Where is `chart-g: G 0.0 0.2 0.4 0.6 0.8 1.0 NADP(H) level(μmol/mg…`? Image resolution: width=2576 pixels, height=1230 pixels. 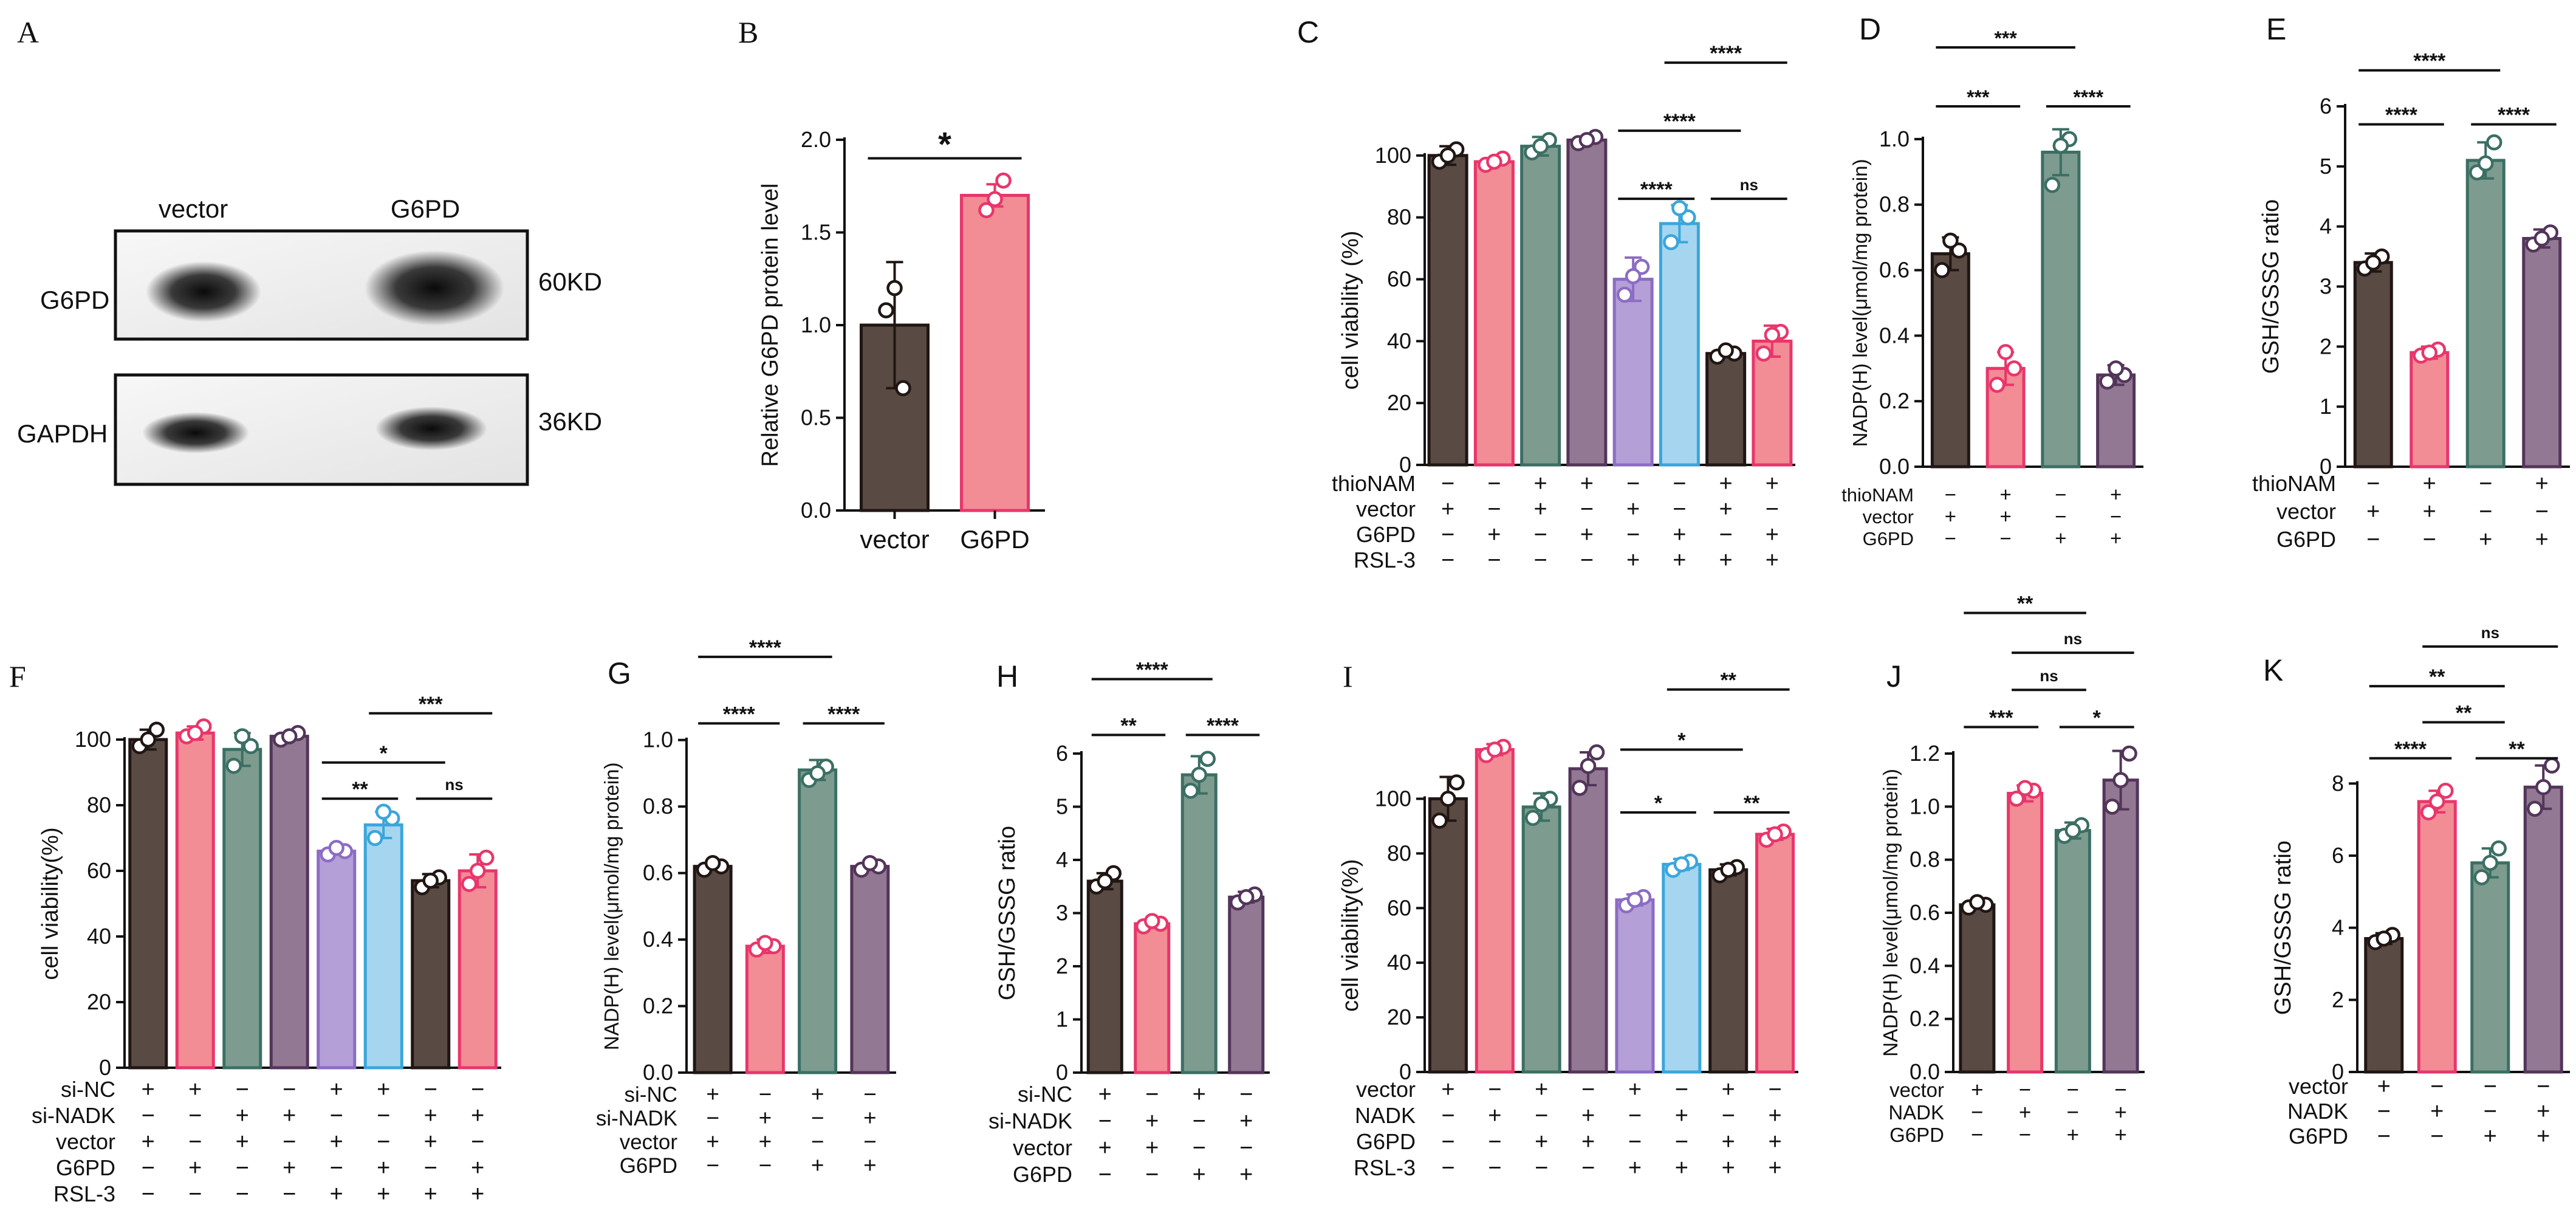
chart-g: G 0.0 0.2 0.4 0.6 0.8 1.0 NADP(H) level(μmol/mg… is located at coordinates (746, 907).